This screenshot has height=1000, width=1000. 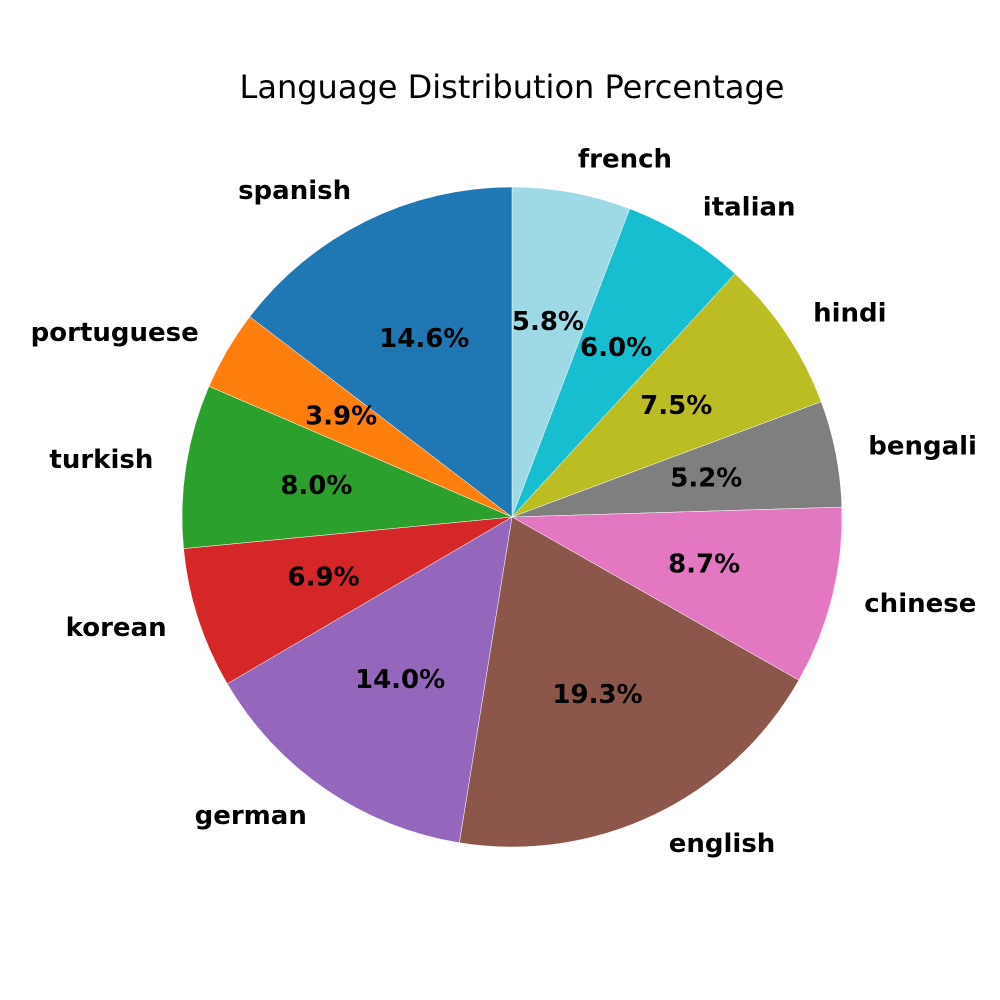 What do you see at coordinates (341, 416) in the screenshot?
I see `pct-label-portuguese: 3.9%` at bounding box center [341, 416].